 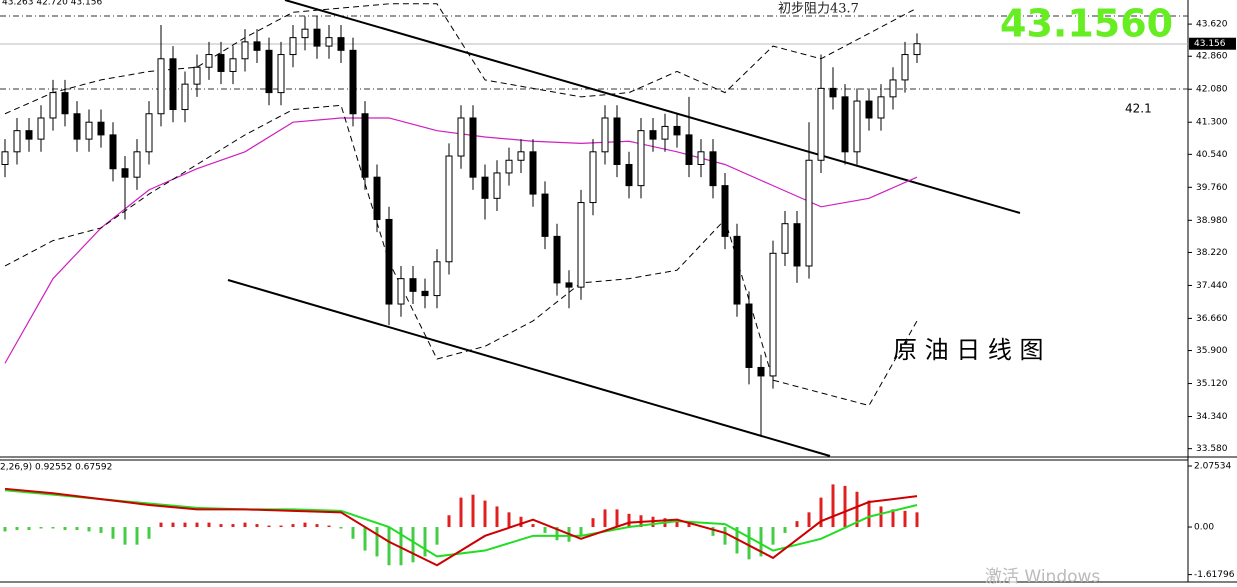 What do you see at coordinates (1212, 253) in the screenshot?
I see `y-tick-label: 38.220` at bounding box center [1212, 253].